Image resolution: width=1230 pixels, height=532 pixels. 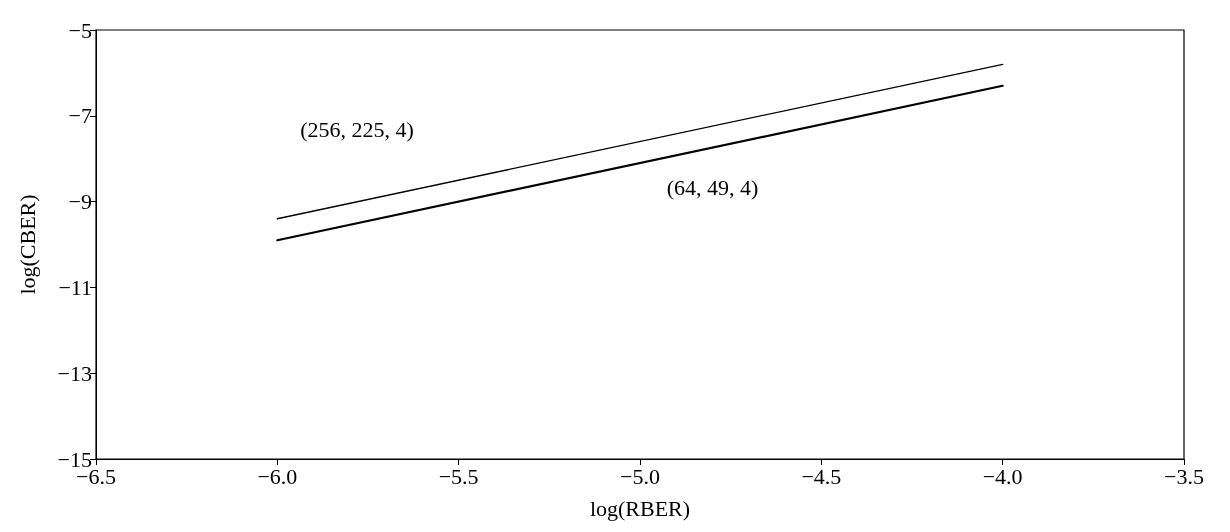 I want to click on text: (256, 225, 4), so click(x=357, y=130).